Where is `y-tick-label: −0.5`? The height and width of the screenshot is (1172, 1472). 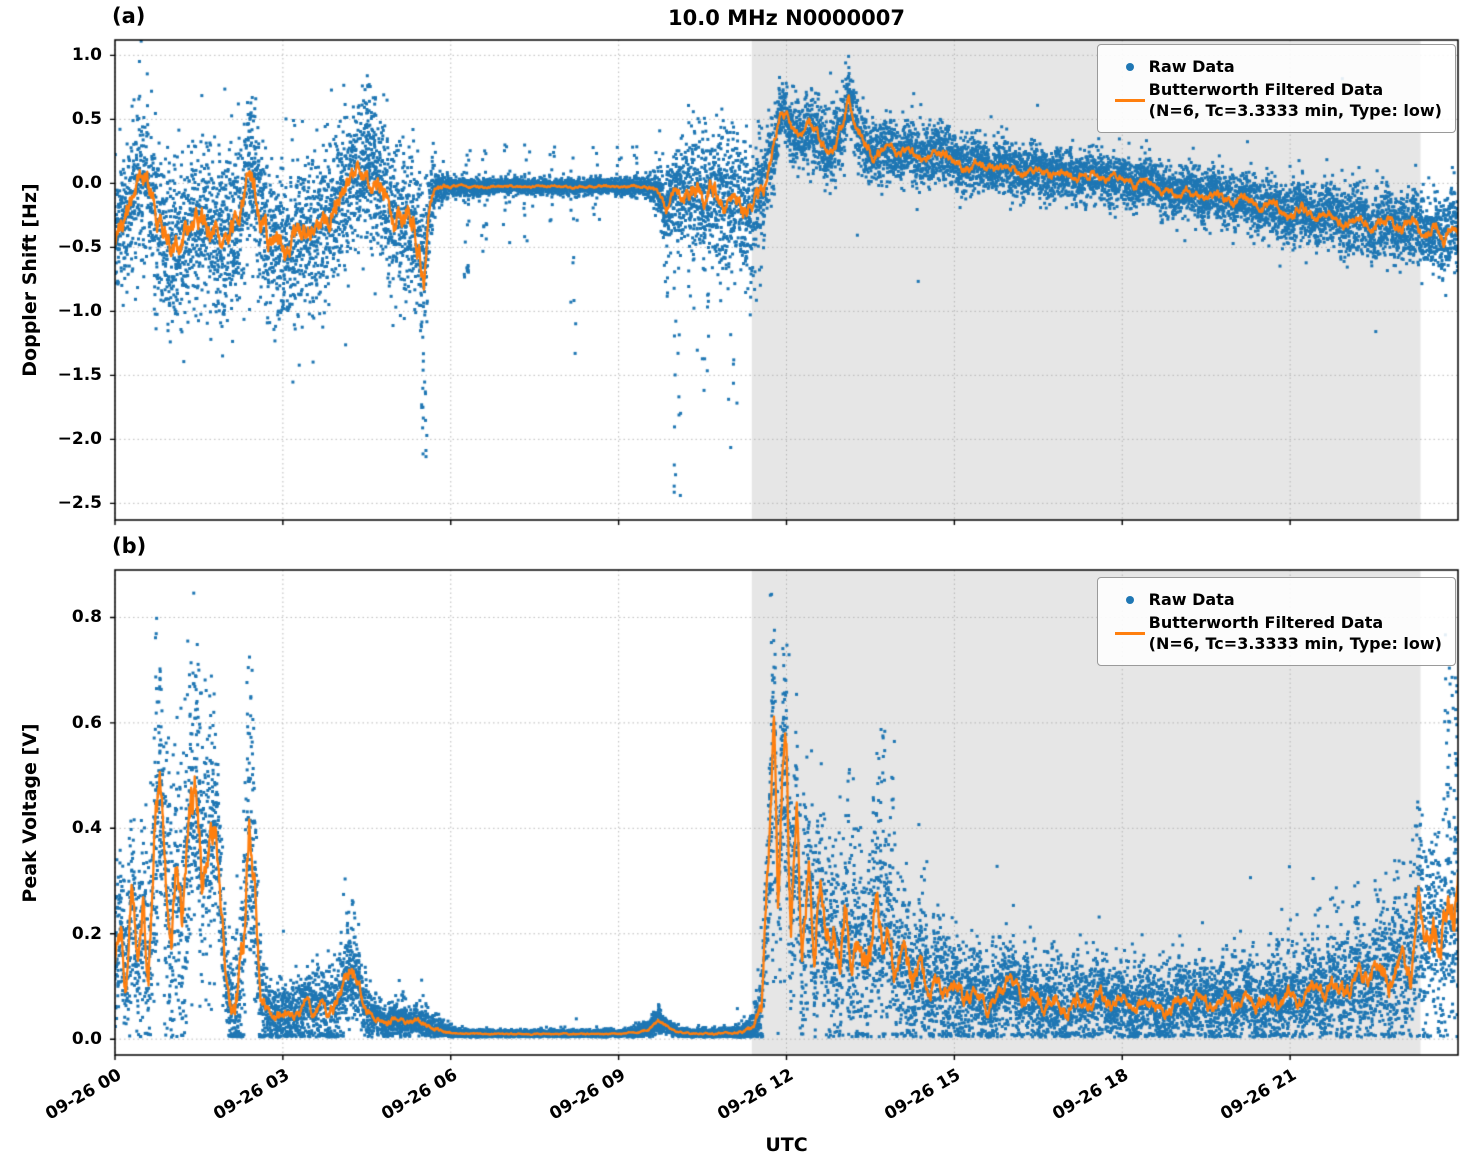
y-tick-label: −0.5 is located at coordinates (79, 247).